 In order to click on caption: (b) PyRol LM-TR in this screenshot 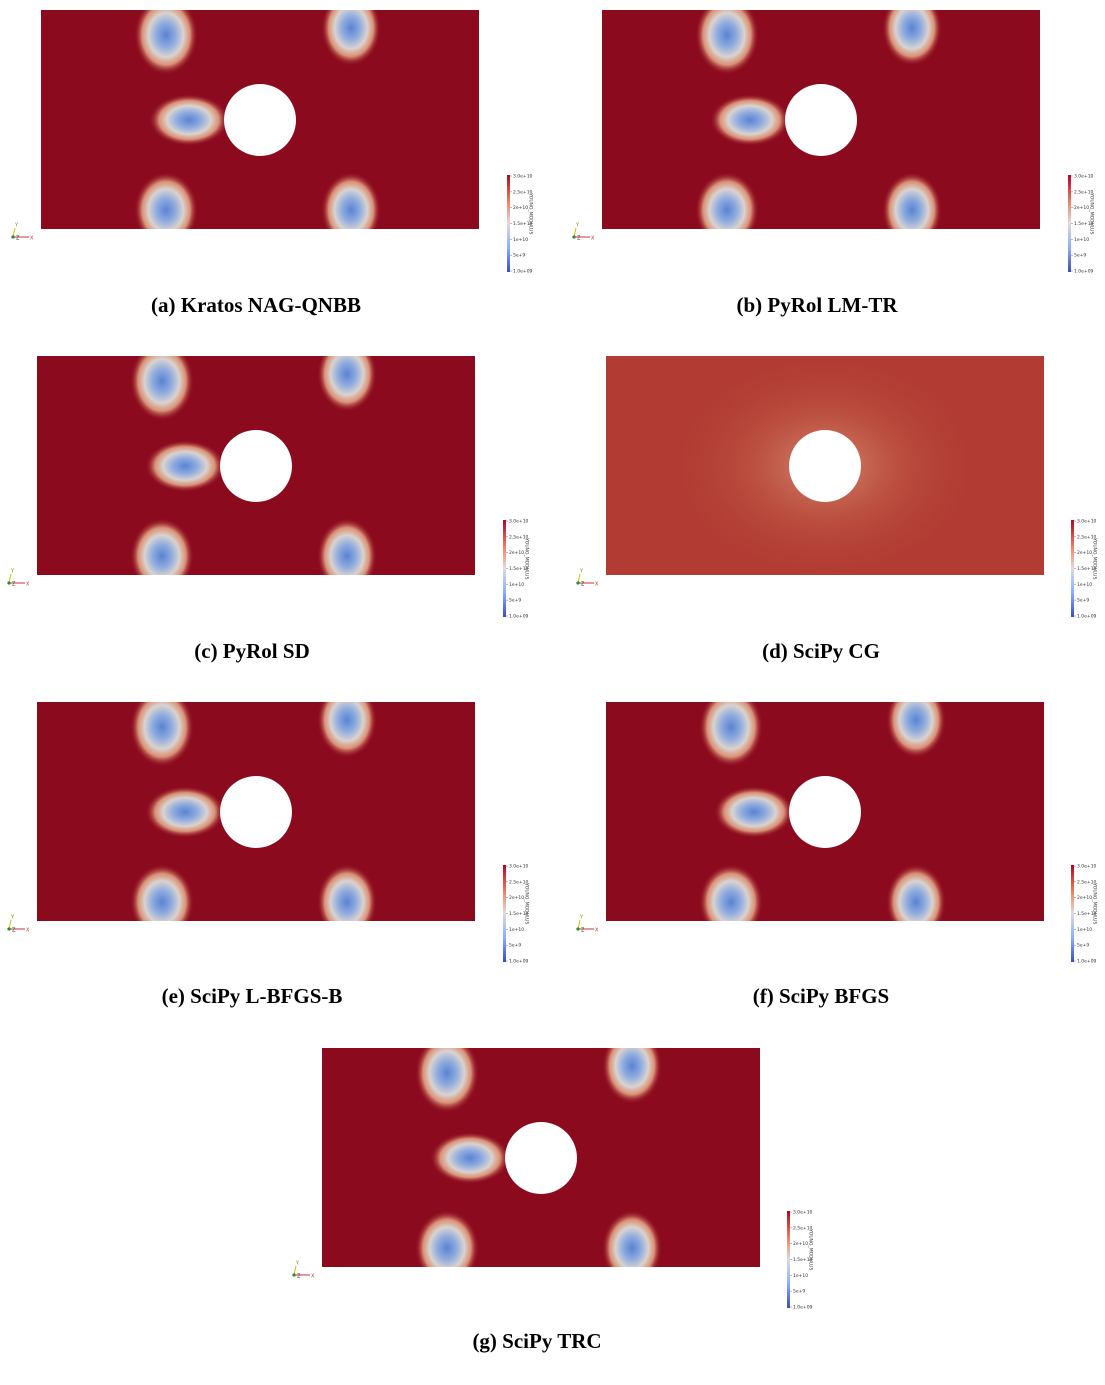, I will do `click(818, 305)`.